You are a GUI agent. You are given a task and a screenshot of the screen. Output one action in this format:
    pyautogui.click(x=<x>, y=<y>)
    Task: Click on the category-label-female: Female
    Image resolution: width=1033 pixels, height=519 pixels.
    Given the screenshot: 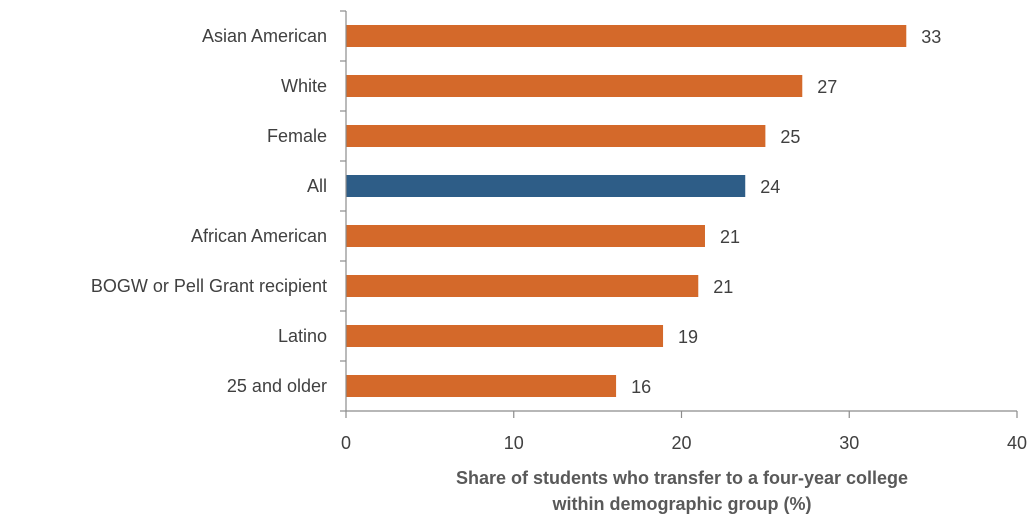 What is the action you would take?
    pyautogui.click(x=297, y=136)
    